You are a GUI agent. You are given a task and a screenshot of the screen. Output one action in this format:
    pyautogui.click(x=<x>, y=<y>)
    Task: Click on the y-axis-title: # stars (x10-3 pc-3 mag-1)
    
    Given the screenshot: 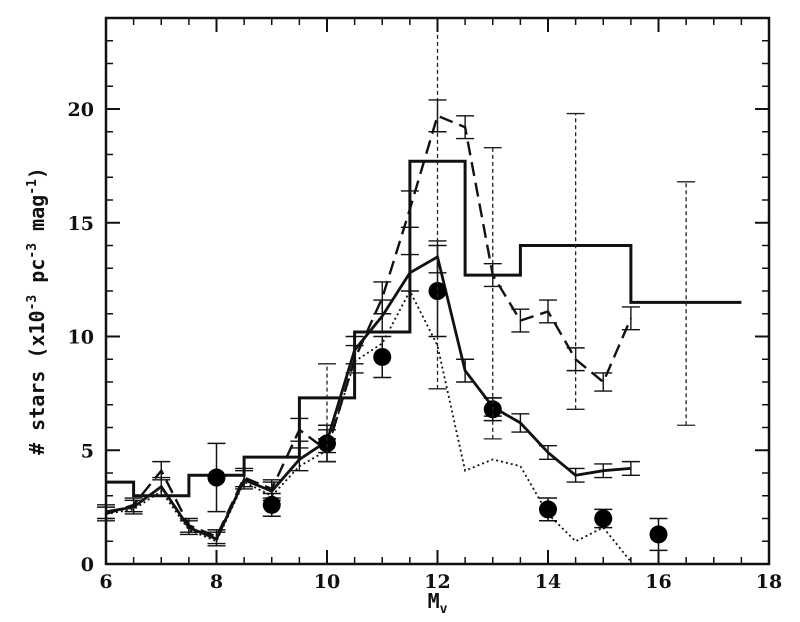 What is the action you would take?
    pyautogui.click(x=37, y=311)
    